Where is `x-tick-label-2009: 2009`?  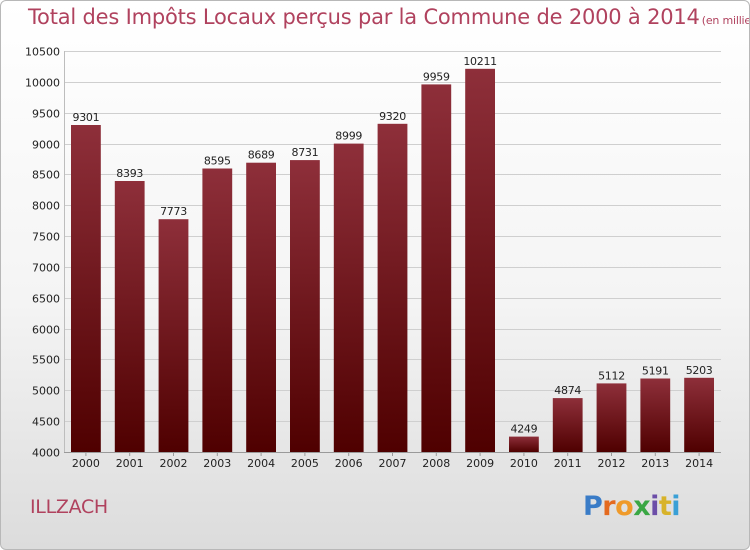 x-tick-label-2009: 2009 is located at coordinates (480, 463).